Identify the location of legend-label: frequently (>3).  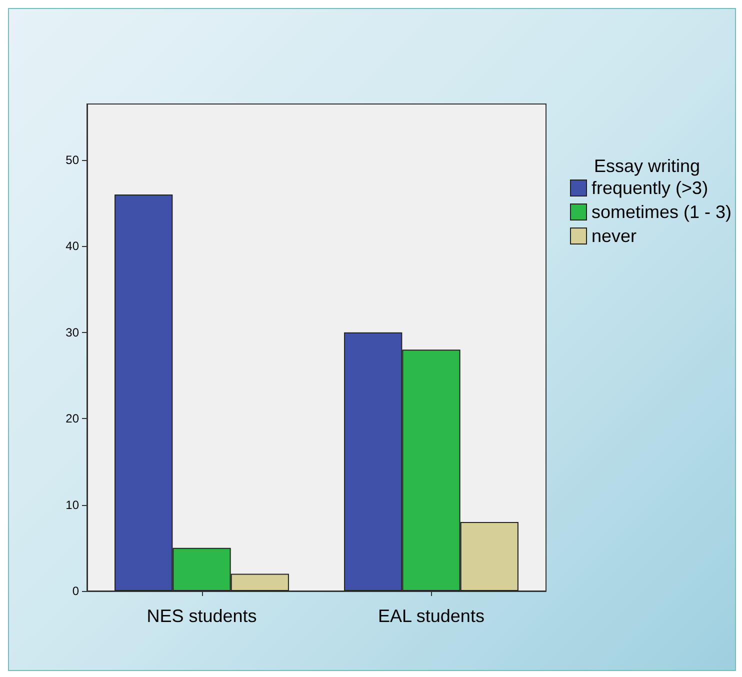
(650, 188).